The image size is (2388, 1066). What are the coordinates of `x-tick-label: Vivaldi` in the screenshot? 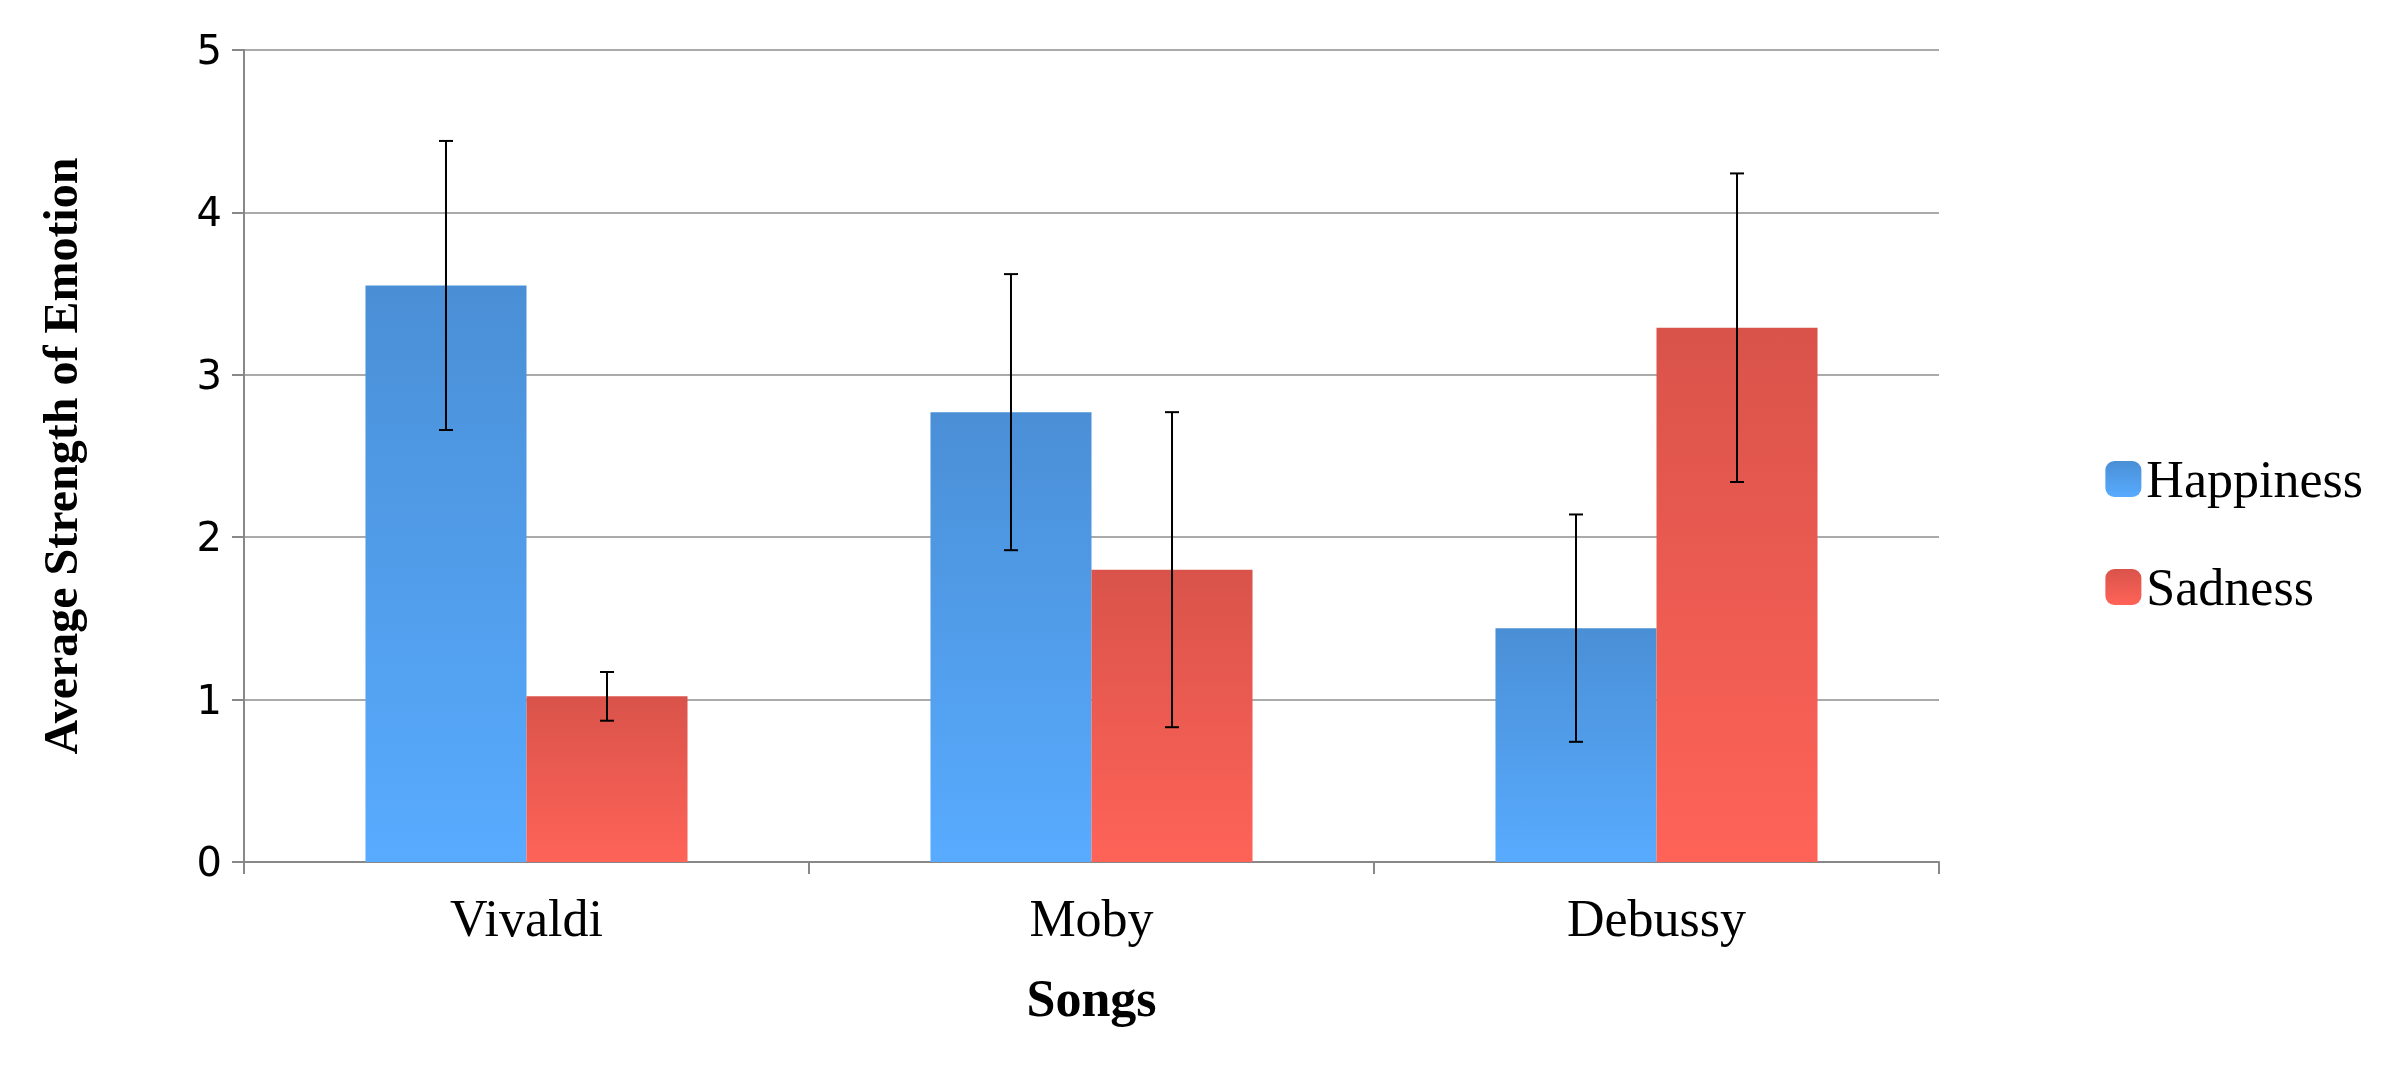 It's located at (526, 918).